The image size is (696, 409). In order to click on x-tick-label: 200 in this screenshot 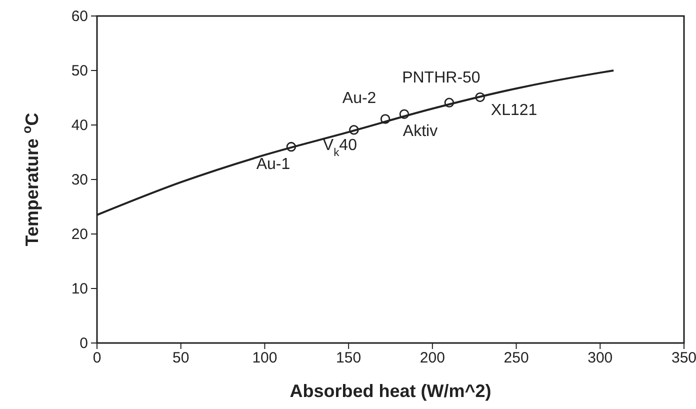, I will do `click(432, 358)`.